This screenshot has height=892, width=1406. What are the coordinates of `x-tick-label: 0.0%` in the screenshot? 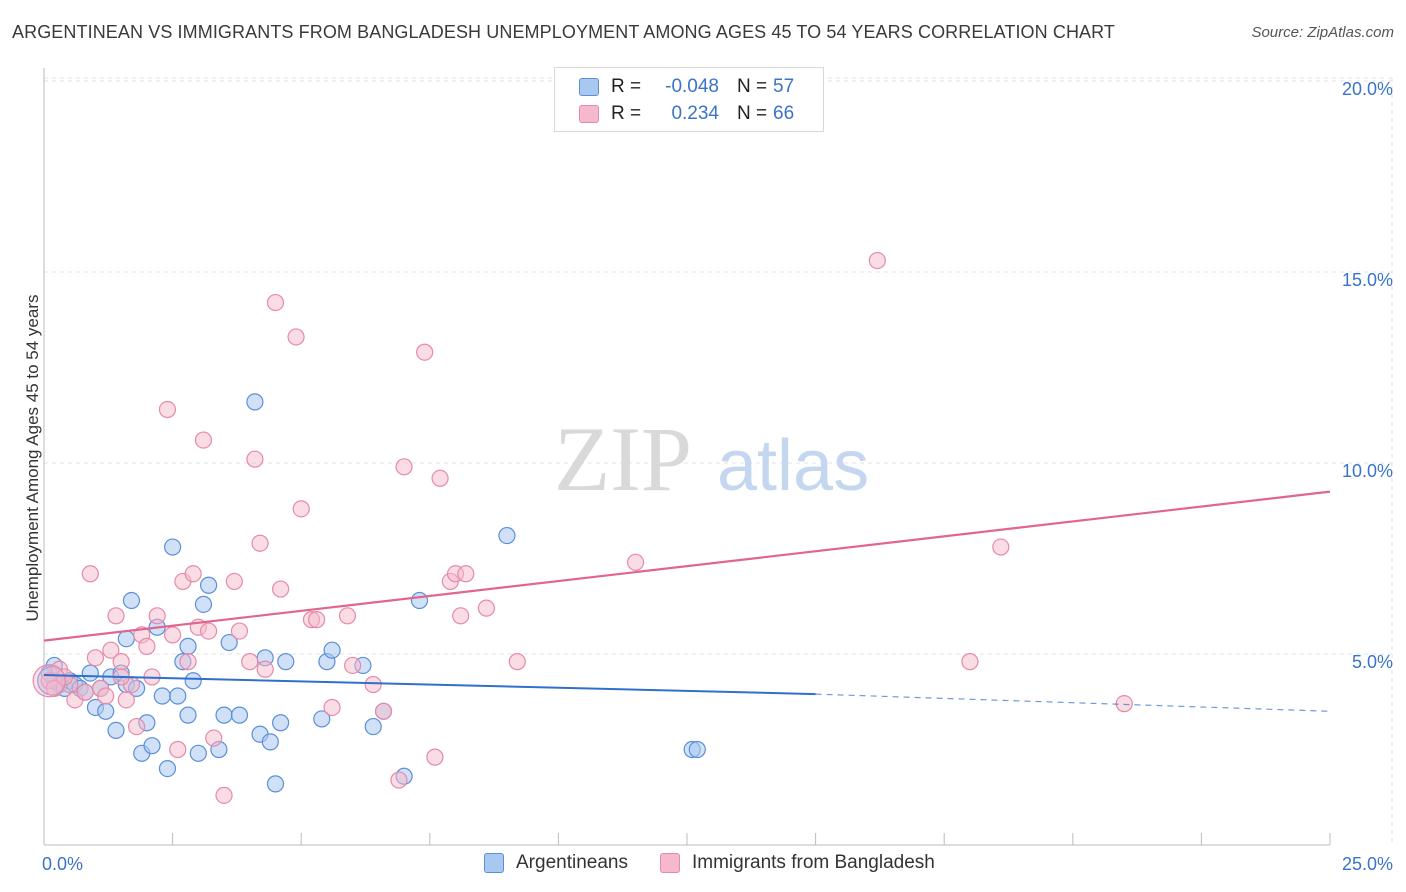 It's located at (62, 864).